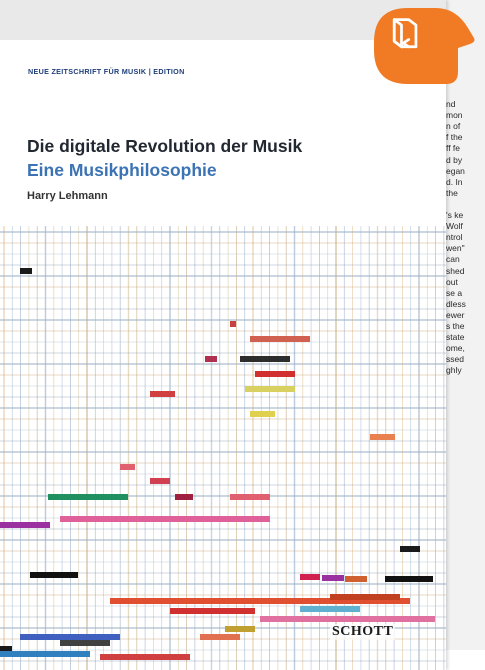  I want to click on back-page-line: nd, so click(451, 104).